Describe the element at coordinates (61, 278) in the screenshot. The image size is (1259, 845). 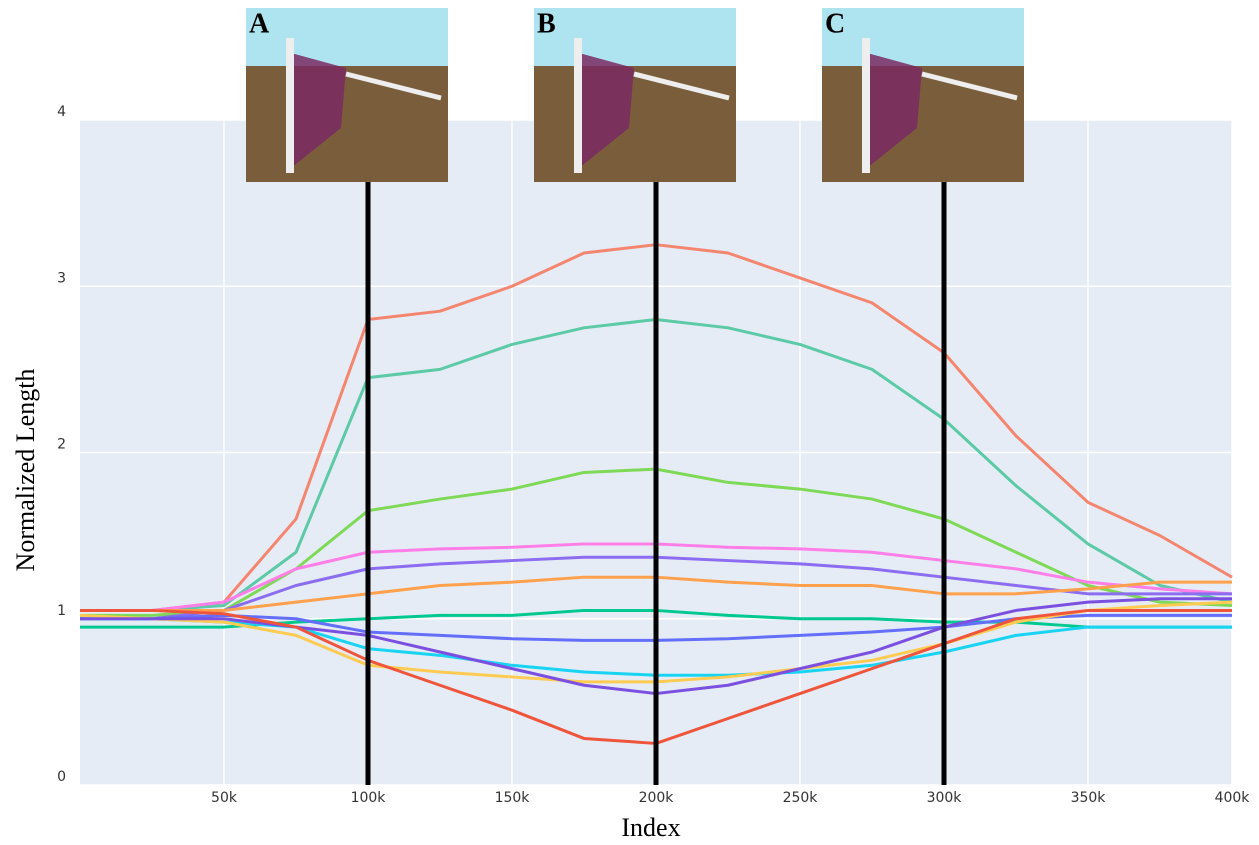
I see `y-tick-label: 3` at that location.